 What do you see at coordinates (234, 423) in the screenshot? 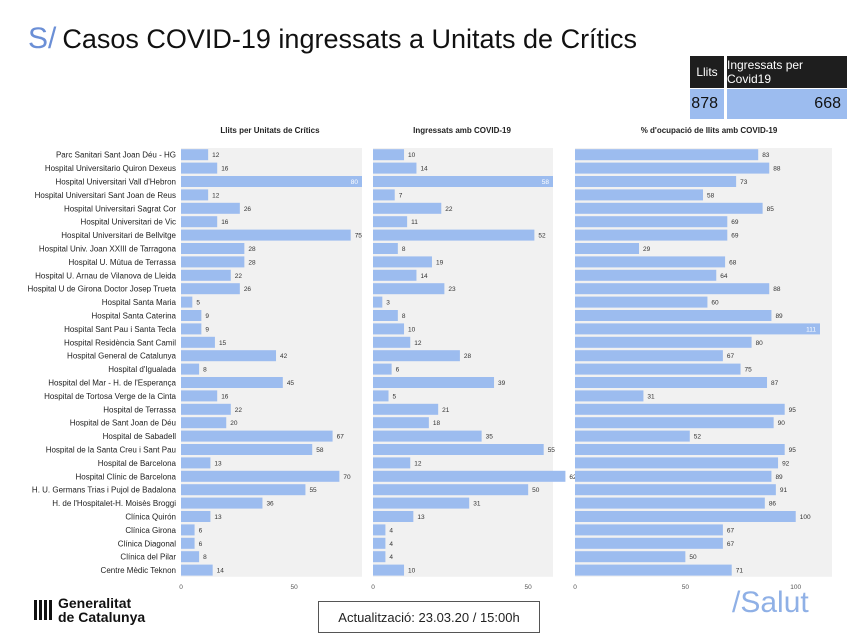
I see `data-label: 20` at bounding box center [234, 423].